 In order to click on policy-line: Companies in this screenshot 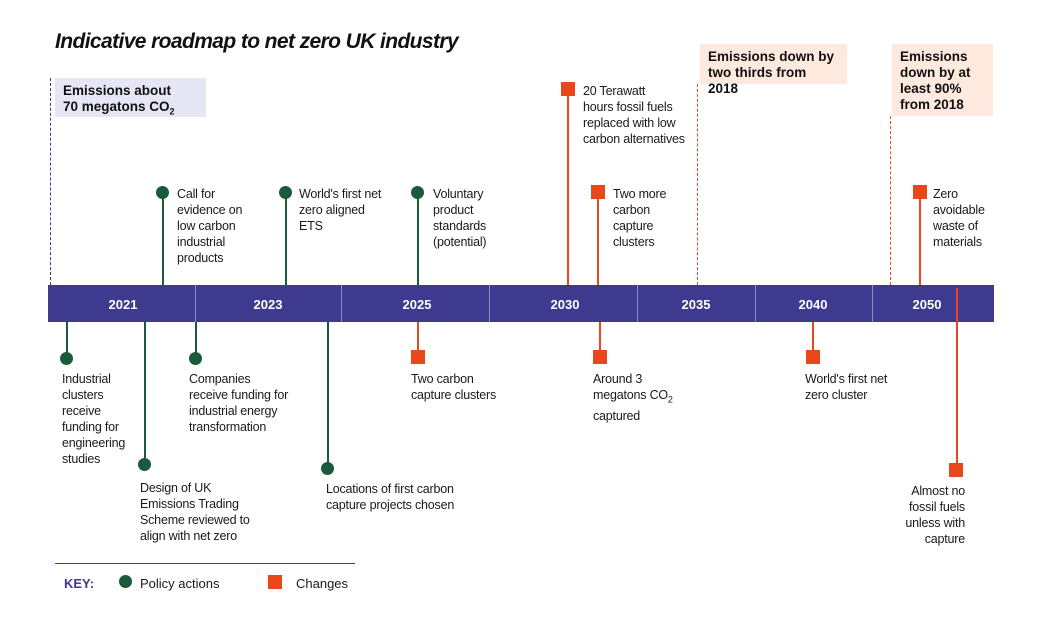, I will do `click(220, 379)`.